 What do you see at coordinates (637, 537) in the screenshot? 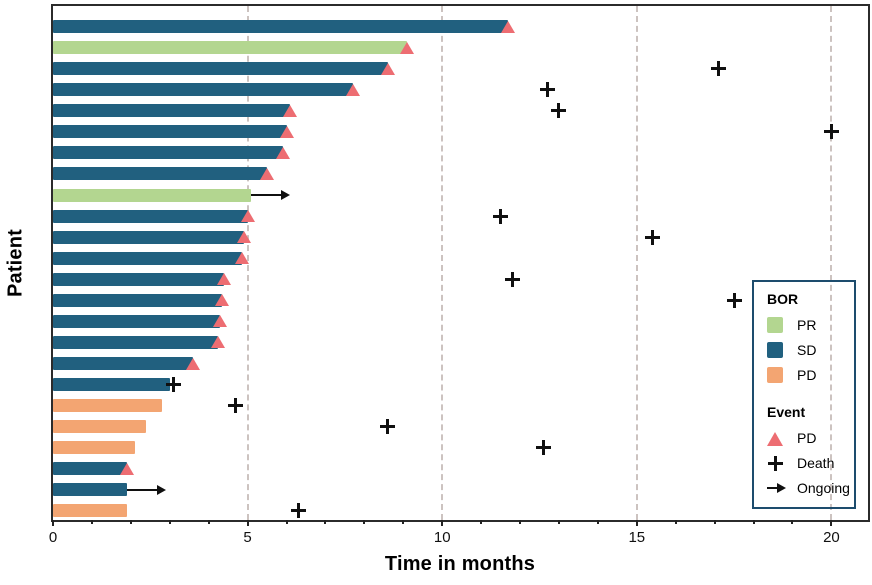
I see `x-tick-label: 15` at bounding box center [637, 537].